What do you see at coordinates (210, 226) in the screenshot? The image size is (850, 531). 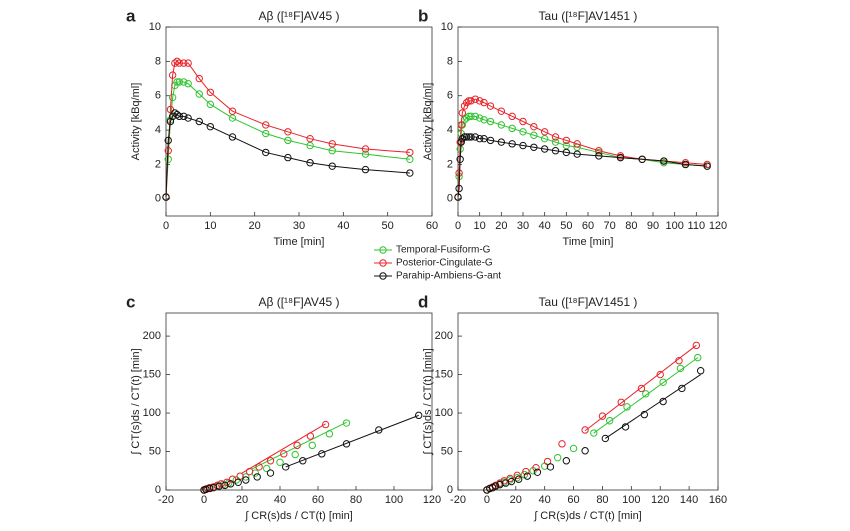 I see `x-tick-label: 10` at bounding box center [210, 226].